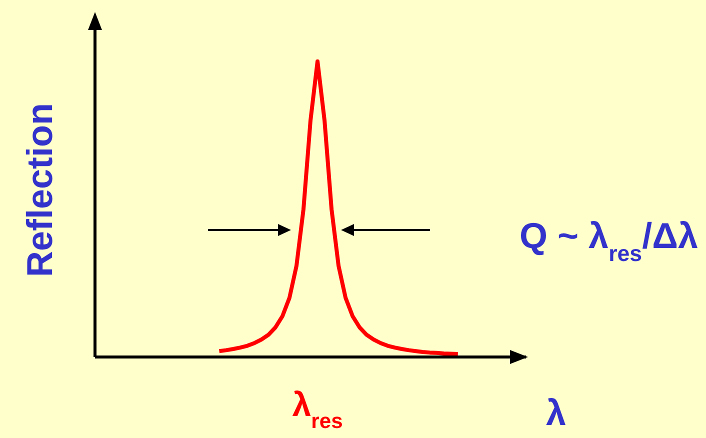 Image resolution: width=706 pixels, height=438 pixels. What do you see at coordinates (609, 240) in the screenshot?
I see `text: Q ~ λ$_{res}$/Δλ` at bounding box center [609, 240].